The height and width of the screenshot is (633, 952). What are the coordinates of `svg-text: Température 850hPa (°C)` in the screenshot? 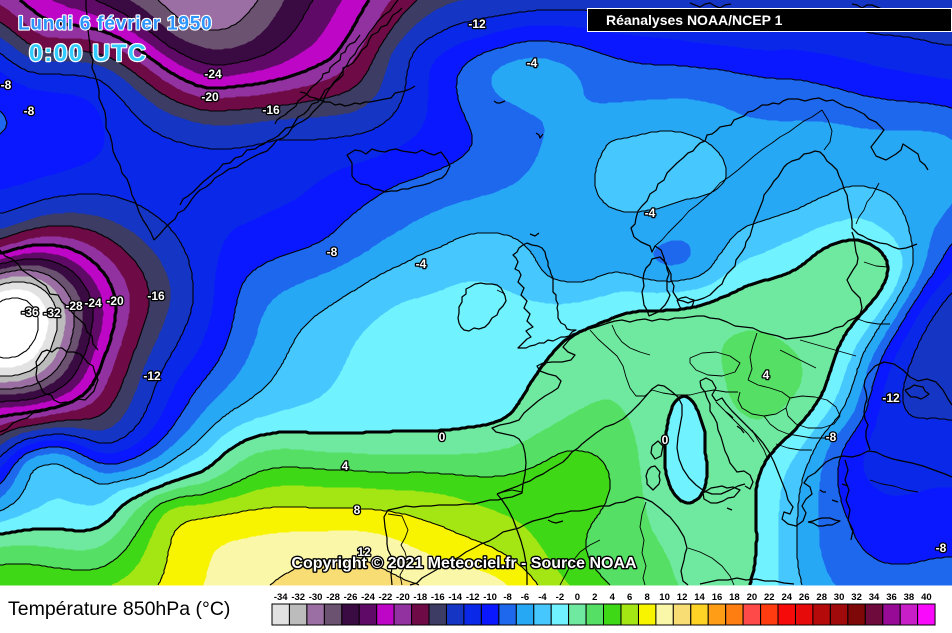 It's located at (119, 609).